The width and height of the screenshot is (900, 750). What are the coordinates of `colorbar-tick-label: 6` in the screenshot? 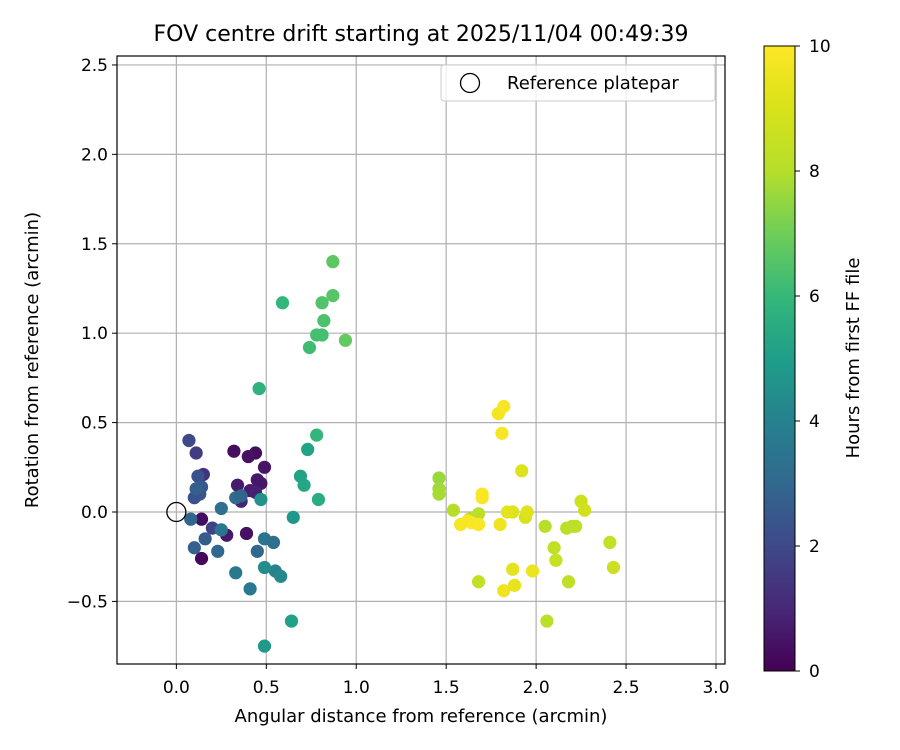 It's located at (814, 297).